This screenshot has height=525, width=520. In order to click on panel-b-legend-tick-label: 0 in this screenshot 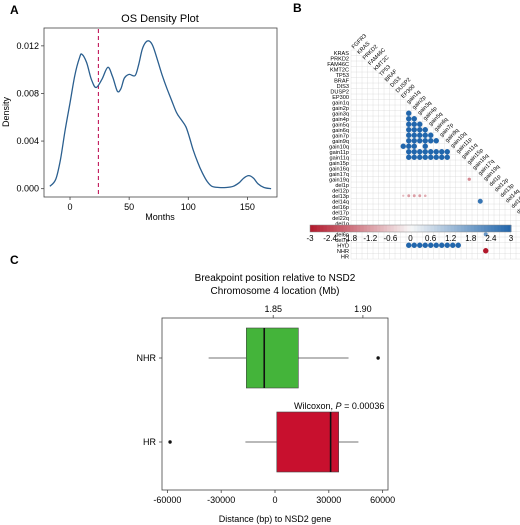, I will do `click(410, 238)`.